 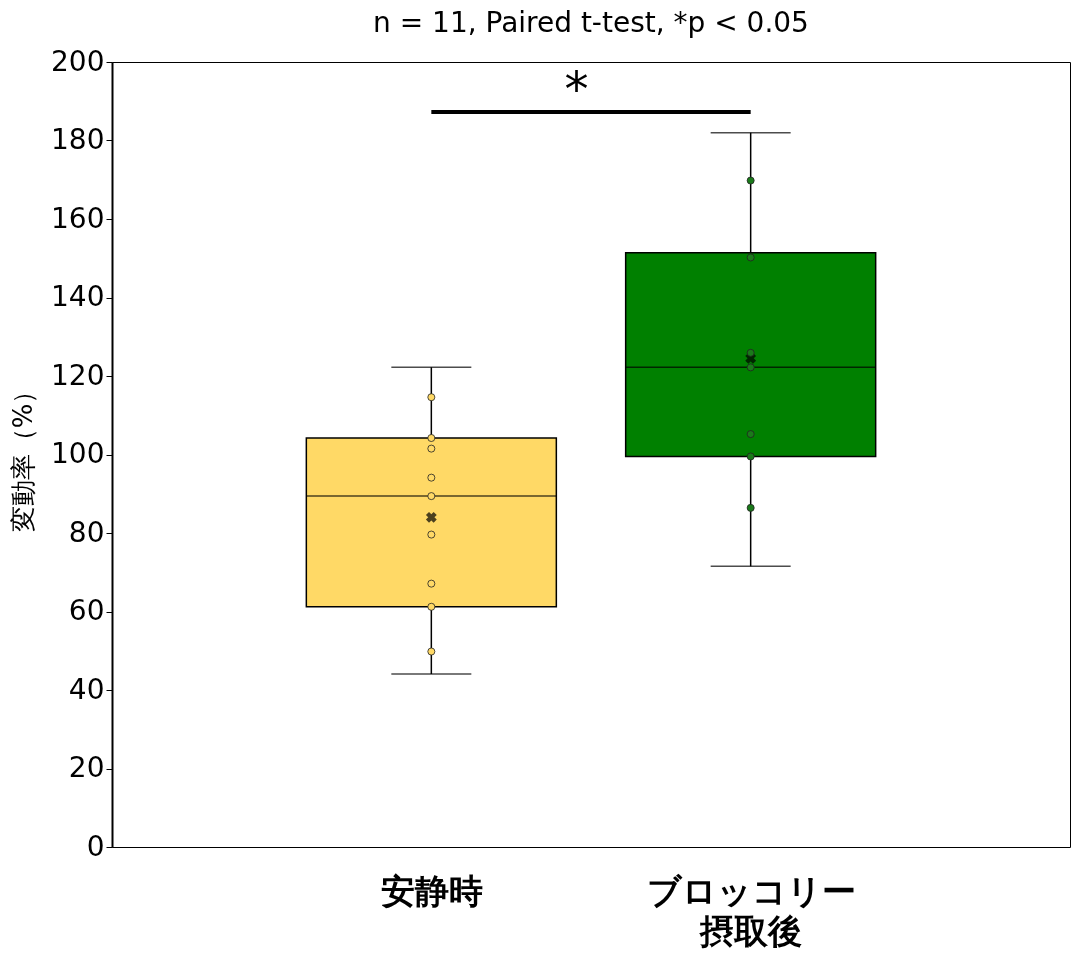 What do you see at coordinates (78, 375) in the screenshot?
I see `y-tick-label: 120` at bounding box center [78, 375].